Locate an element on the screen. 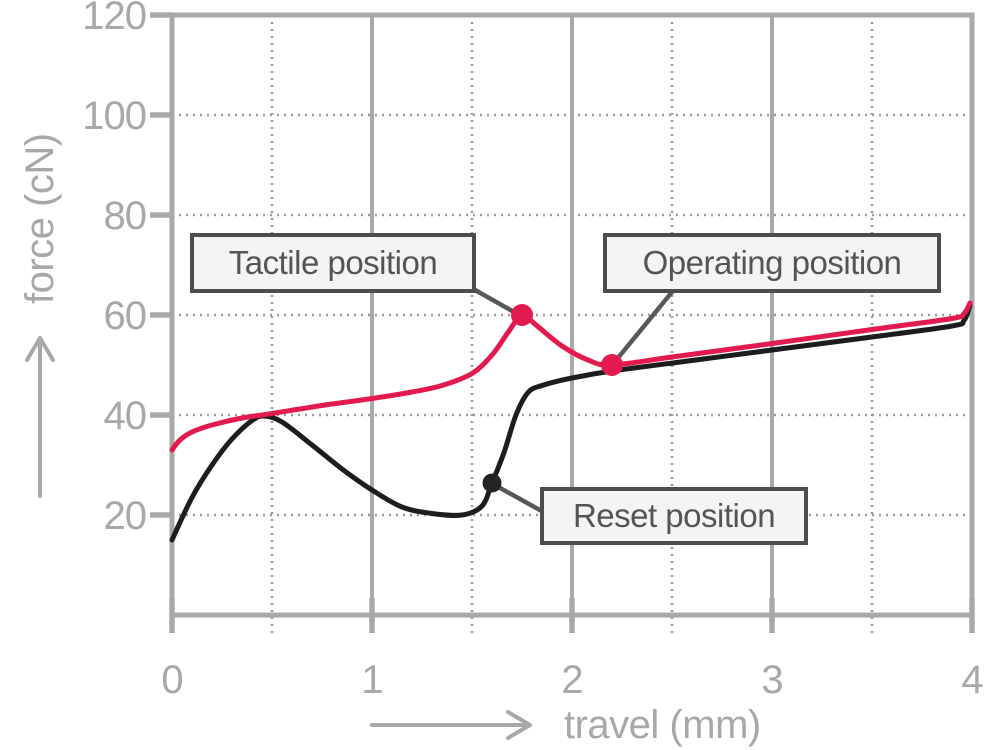  x-tick-label: 1 is located at coordinates (371, 680).